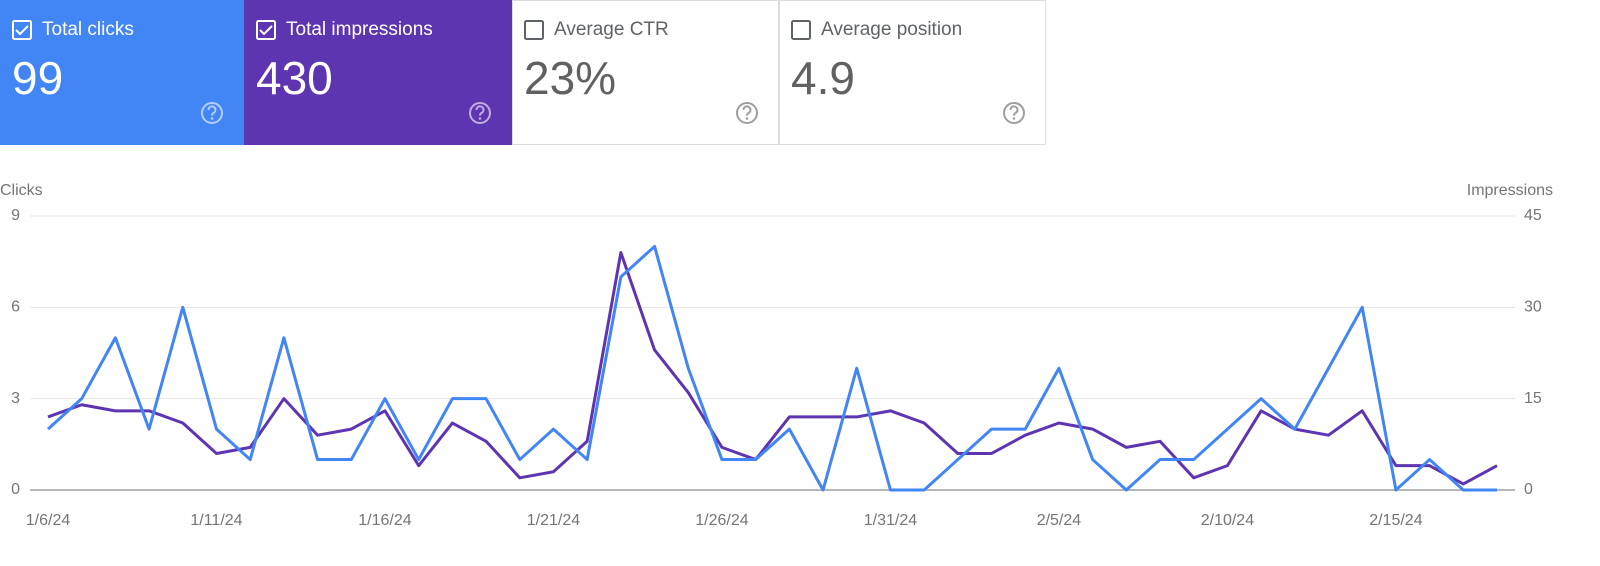 This screenshot has width=1600, height=566. What do you see at coordinates (611, 29) in the screenshot?
I see `card-label: Average CTR` at bounding box center [611, 29].